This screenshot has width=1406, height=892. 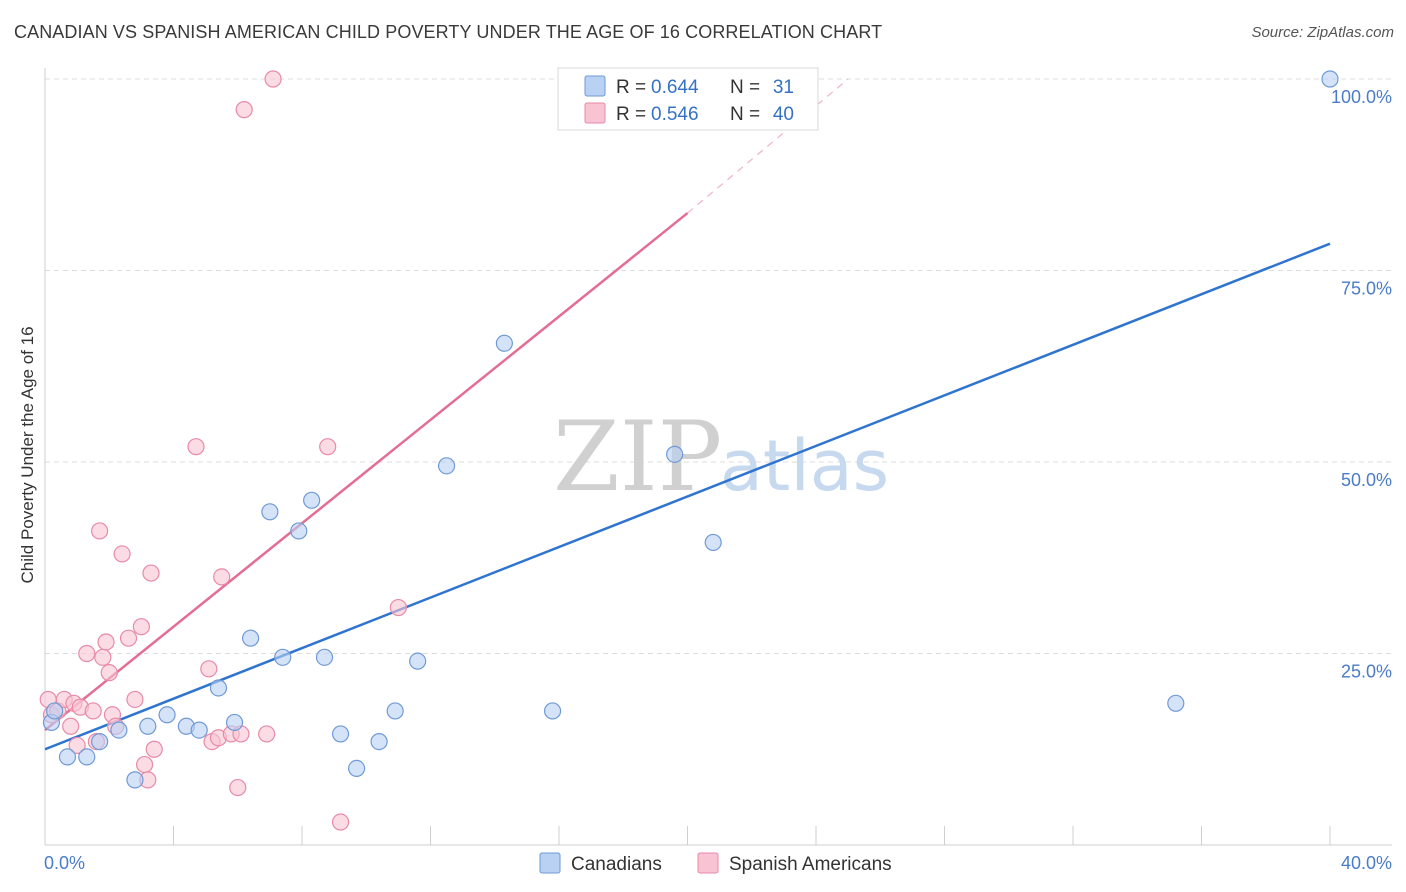 What do you see at coordinates (783, 114) in the screenshot?
I see `legend-spanish-n-value: 40` at bounding box center [783, 114].